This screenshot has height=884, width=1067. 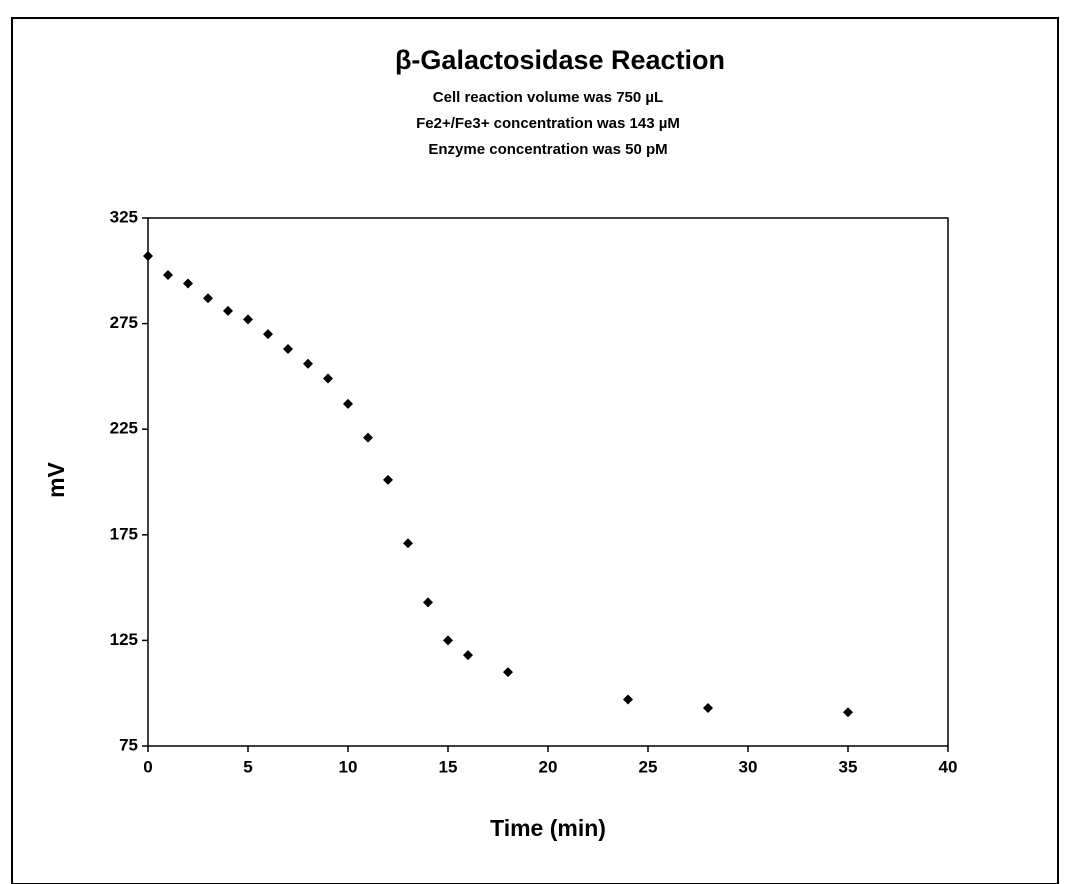 What do you see at coordinates (147, 766) in the screenshot?
I see `x-tick-label: 0` at bounding box center [147, 766].